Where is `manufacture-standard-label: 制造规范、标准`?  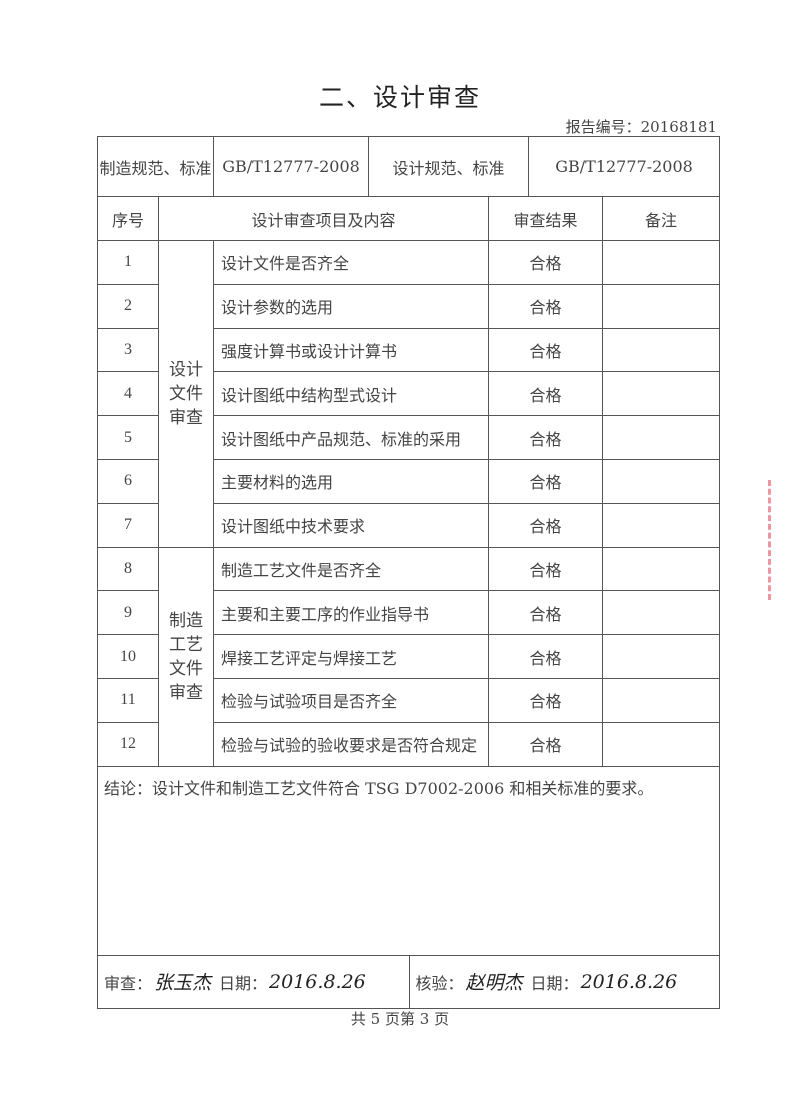 manufacture-standard-label: 制造规范、标准 is located at coordinates (155, 166).